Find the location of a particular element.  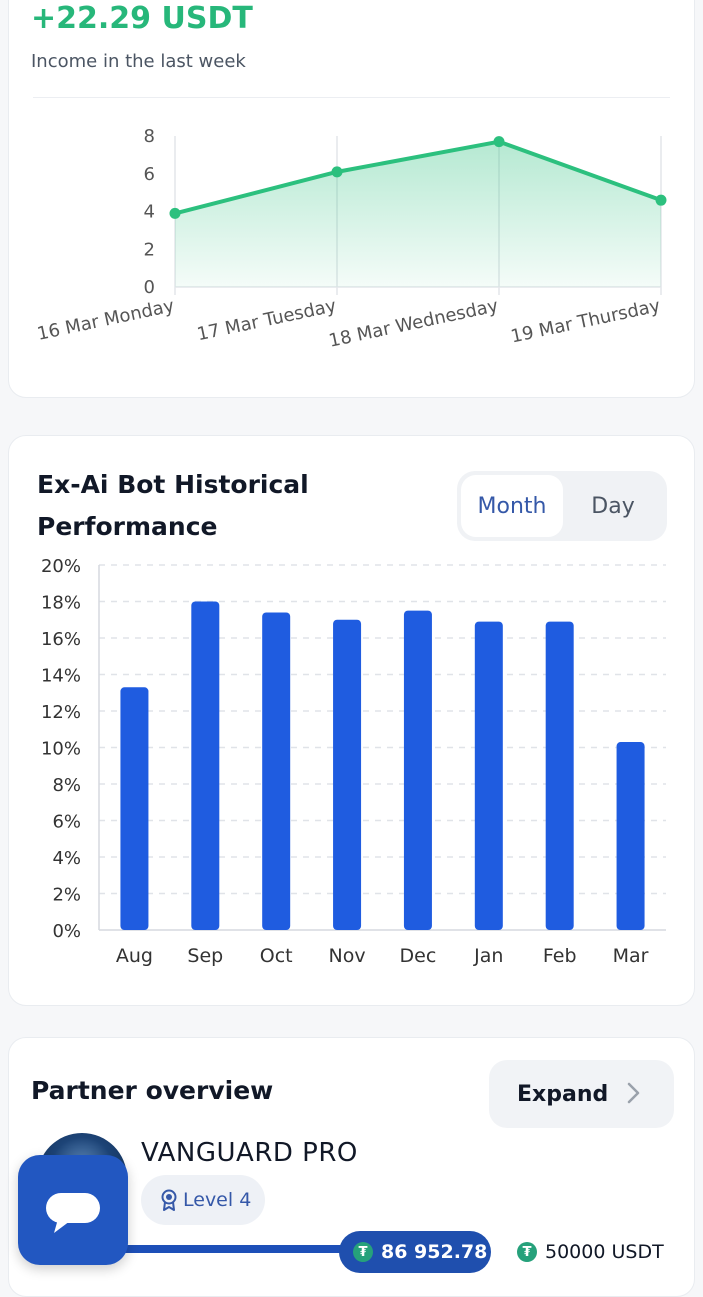

partner-title: Partner overview is located at coordinates (152, 1090).